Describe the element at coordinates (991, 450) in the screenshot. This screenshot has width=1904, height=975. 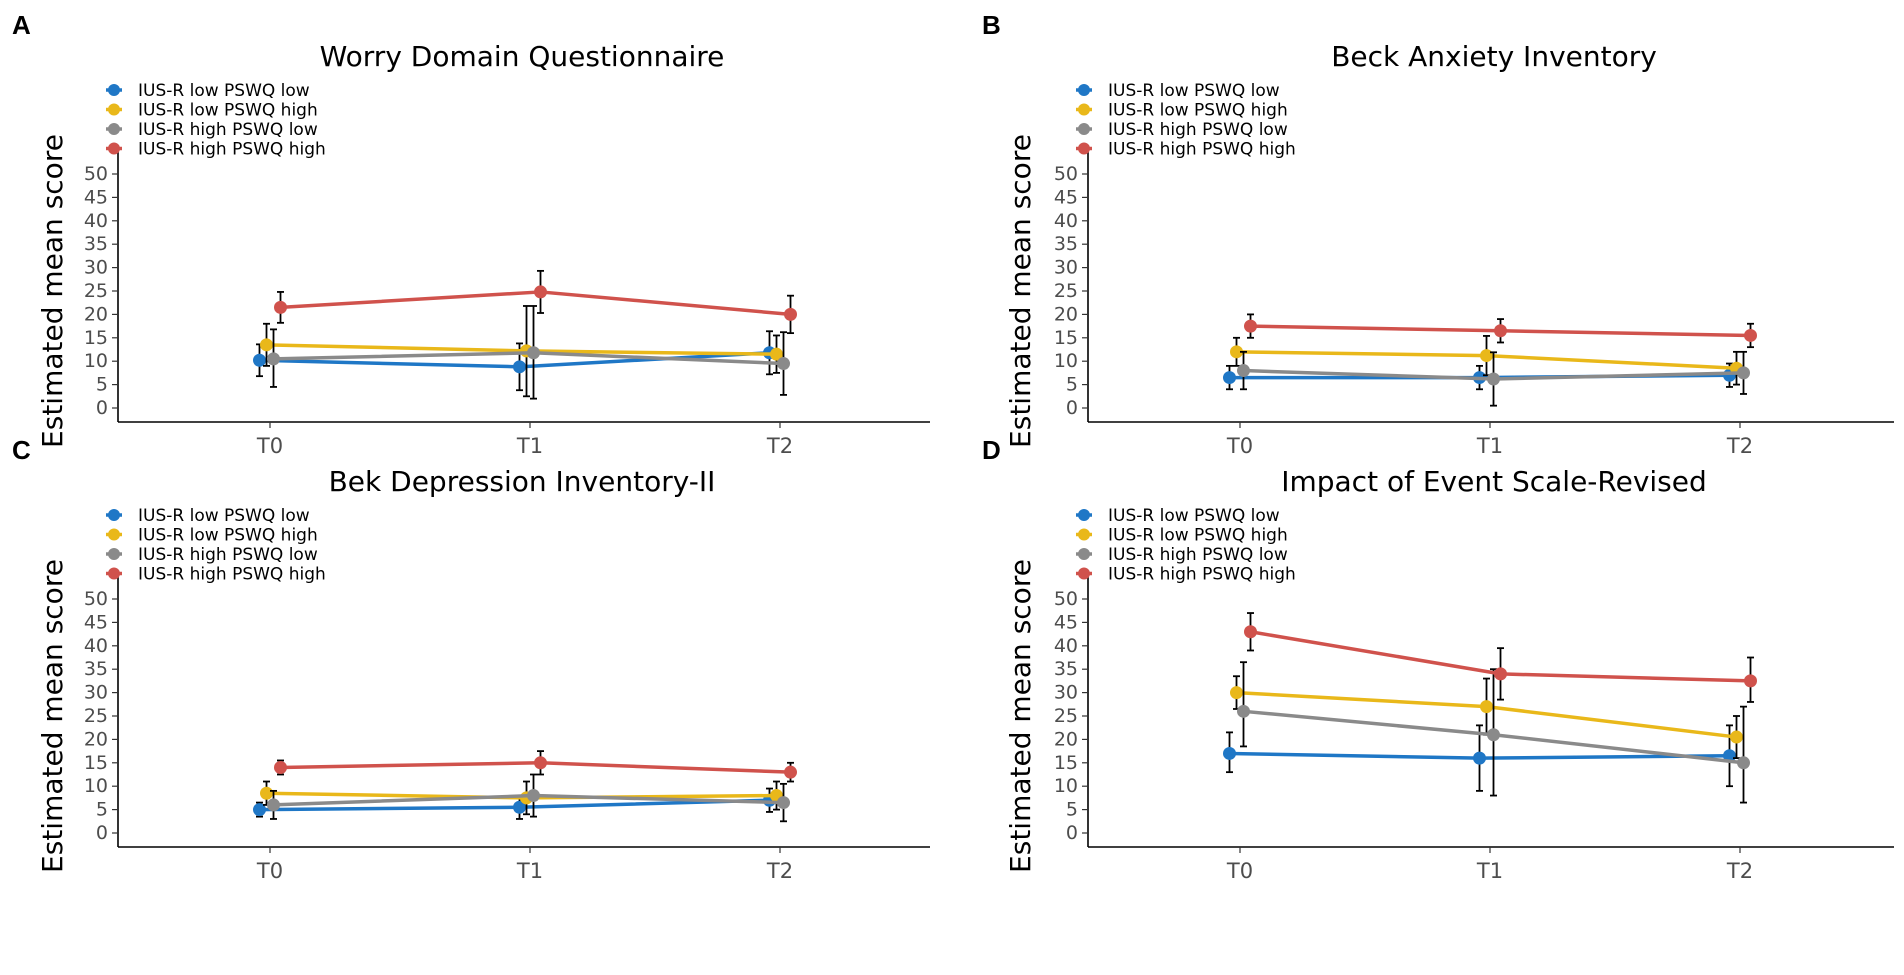
I see `panel-letter: D` at that location.